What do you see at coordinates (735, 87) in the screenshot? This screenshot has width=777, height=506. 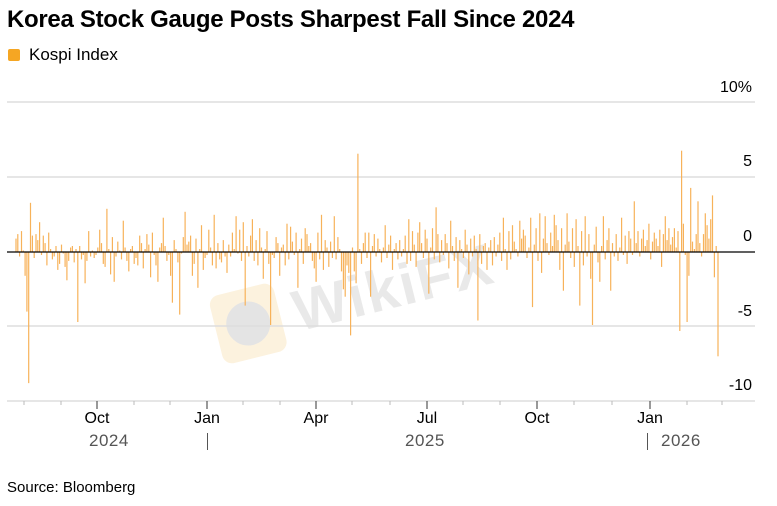 I see `y-tick-label: 10%` at bounding box center [735, 87].